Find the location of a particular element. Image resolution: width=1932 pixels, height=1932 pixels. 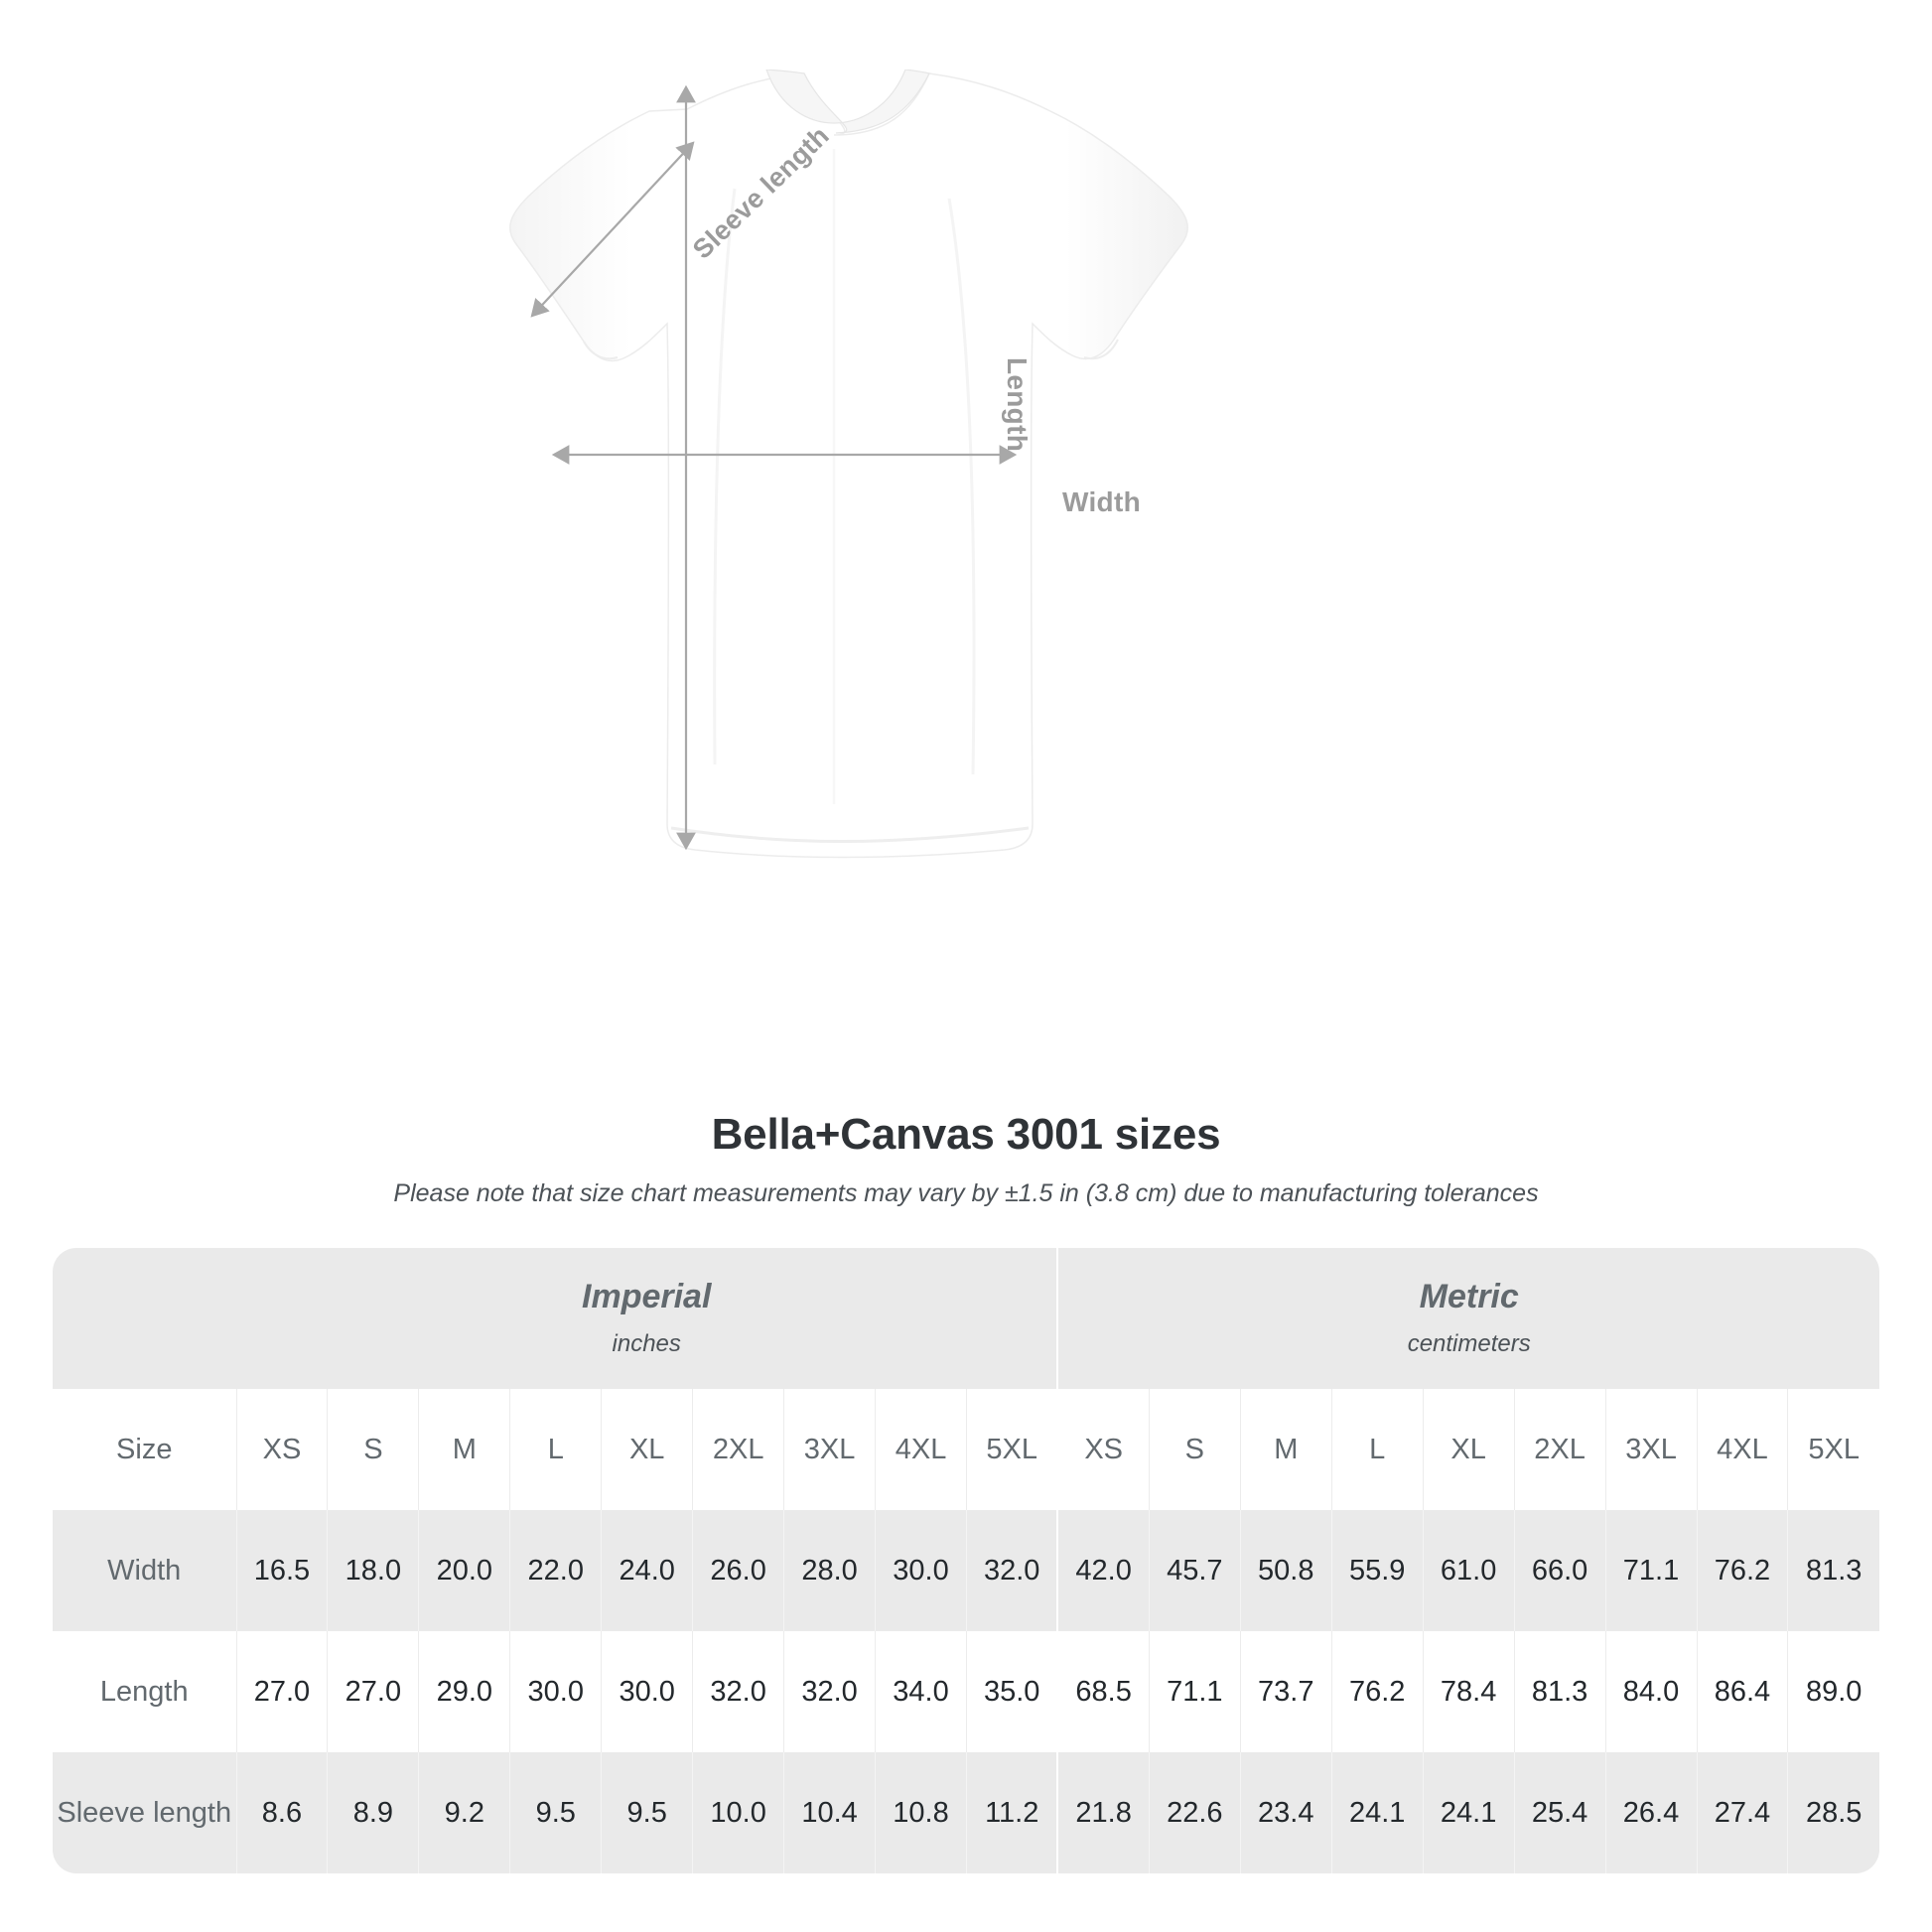

cell-length-met-4: 78.4 is located at coordinates (1469, 1692).